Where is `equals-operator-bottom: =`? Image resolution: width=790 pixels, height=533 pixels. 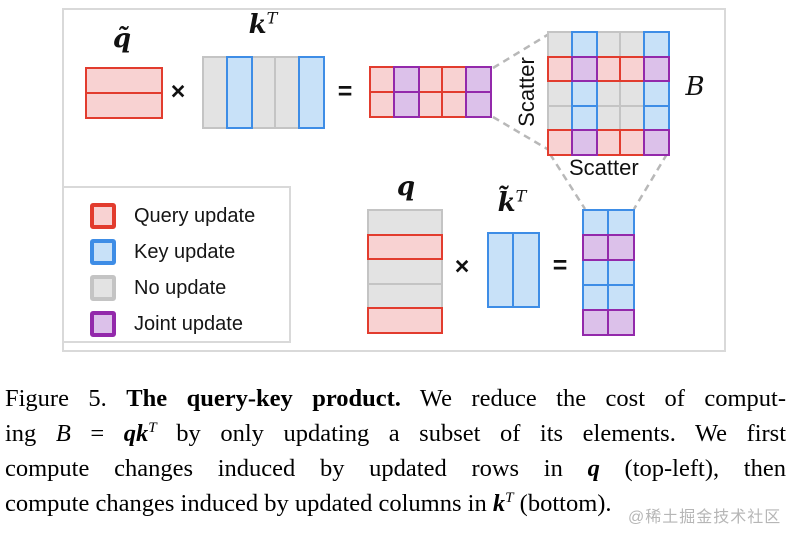 equals-operator-bottom: = is located at coordinates (560, 265).